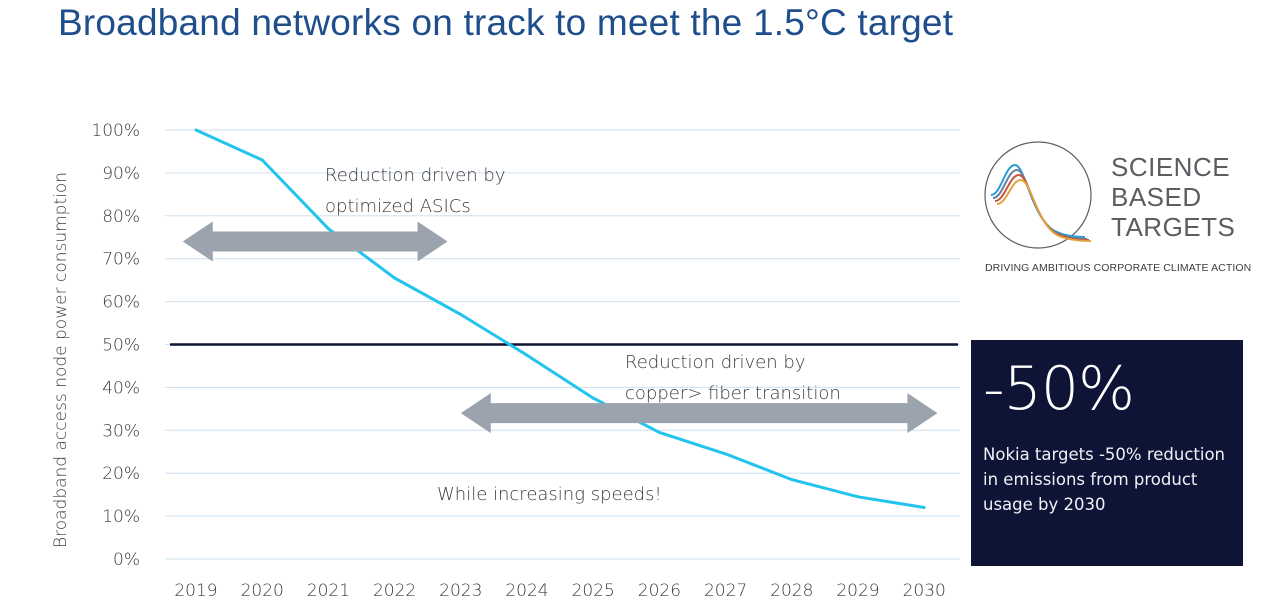 The image size is (1280, 613). I want to click on y-tick-label: 60%, so click(121, 303).